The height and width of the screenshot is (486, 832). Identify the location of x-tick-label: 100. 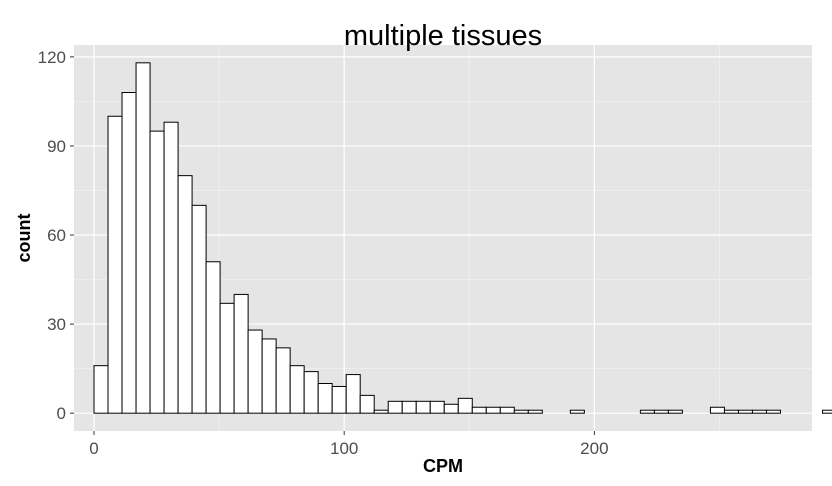
(344, 448).